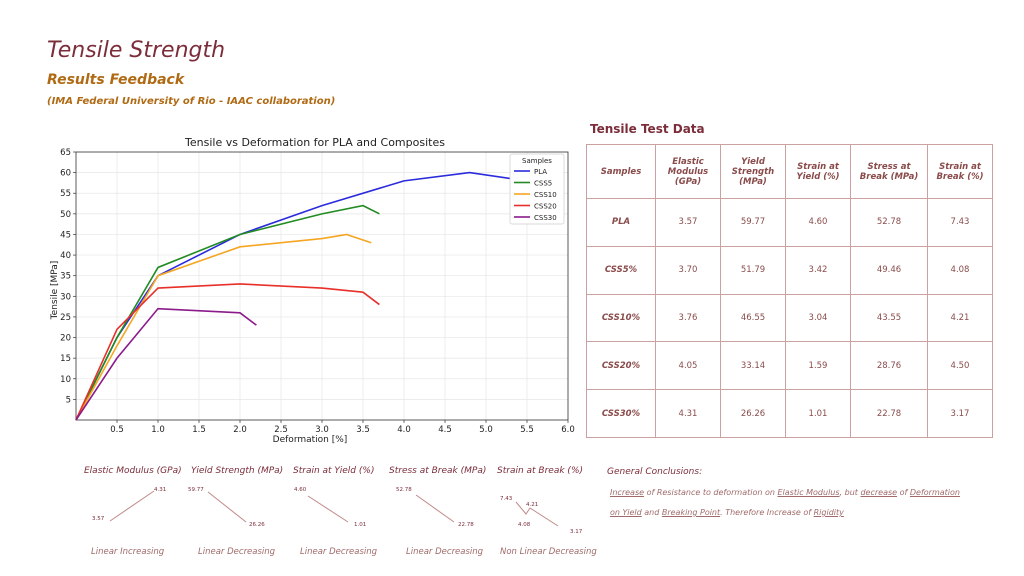 This screenshot has width=1024, height=576. Describe the element at coordinates (166, 364) in the screenshot. I see `series-line-css30` at that location.